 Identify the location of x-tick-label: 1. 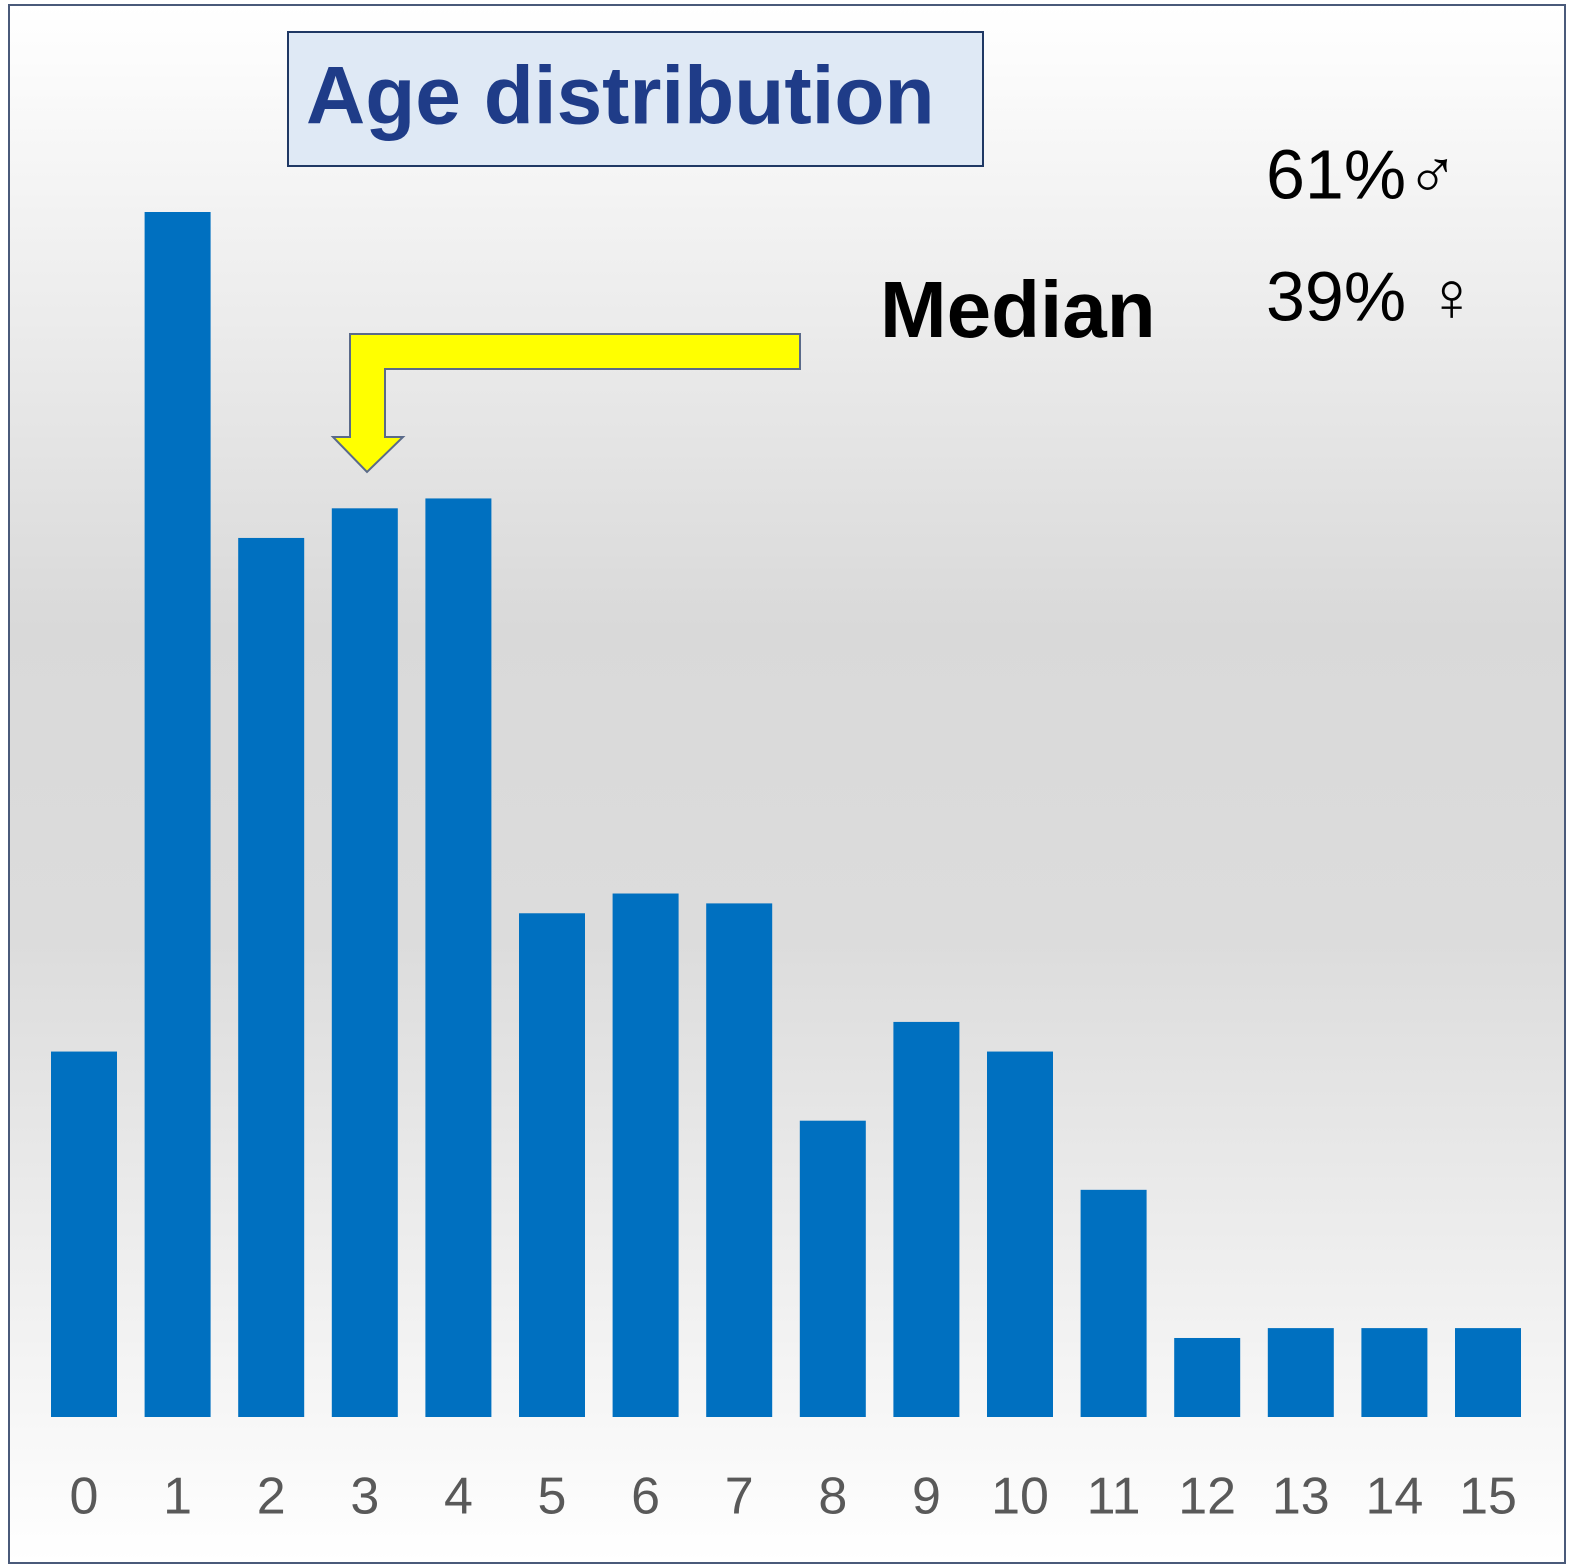
(177, 1497).